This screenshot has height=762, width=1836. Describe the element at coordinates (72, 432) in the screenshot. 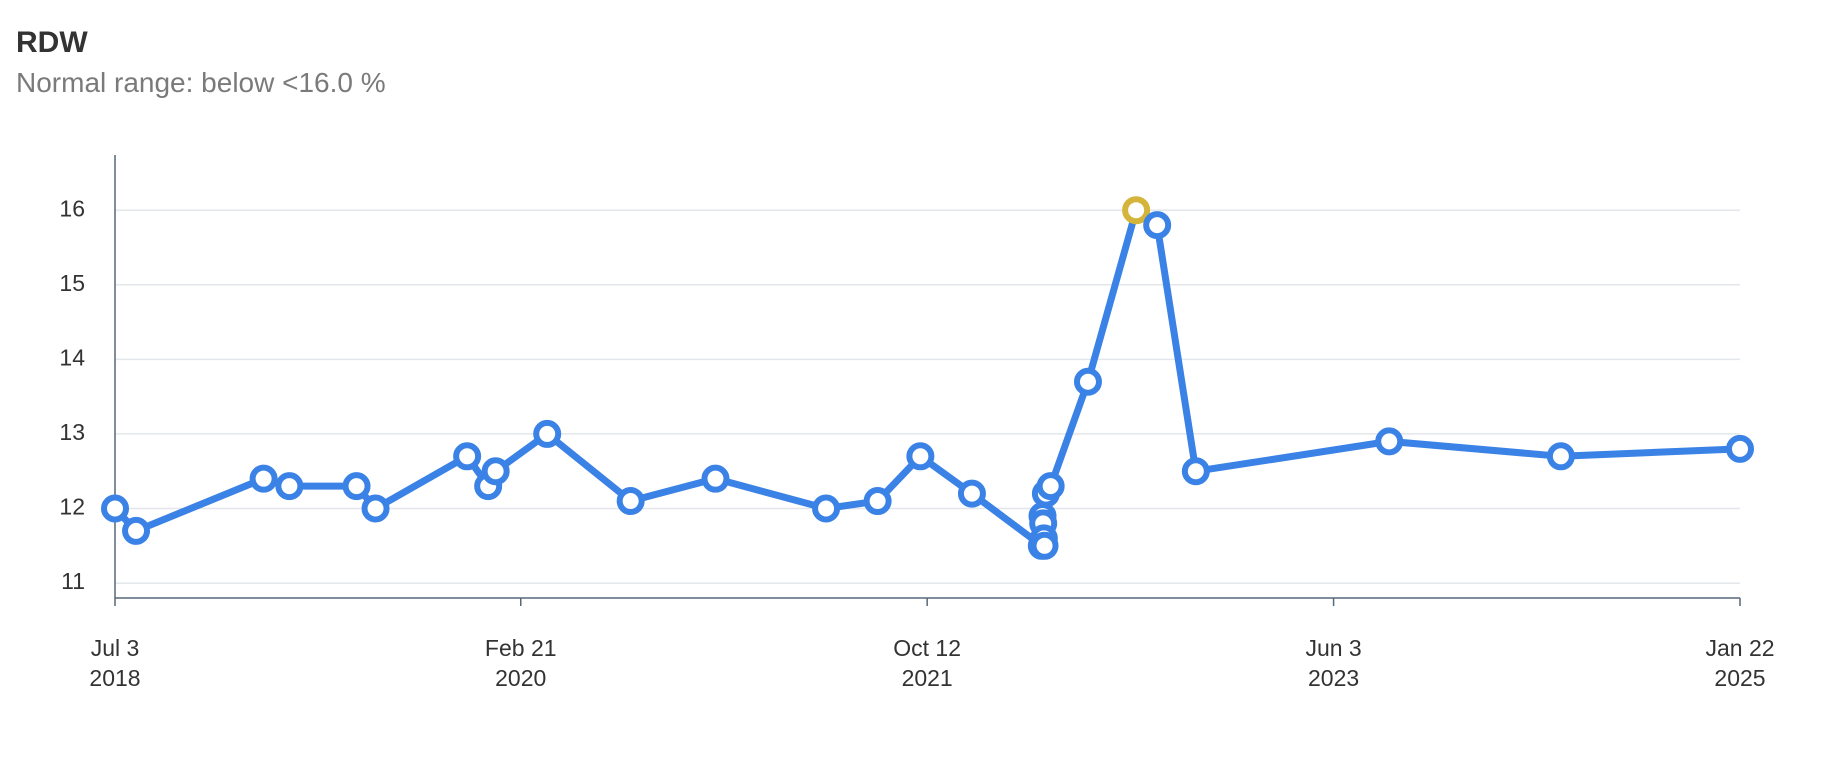

I see `y-tick-label: 13` at that location.